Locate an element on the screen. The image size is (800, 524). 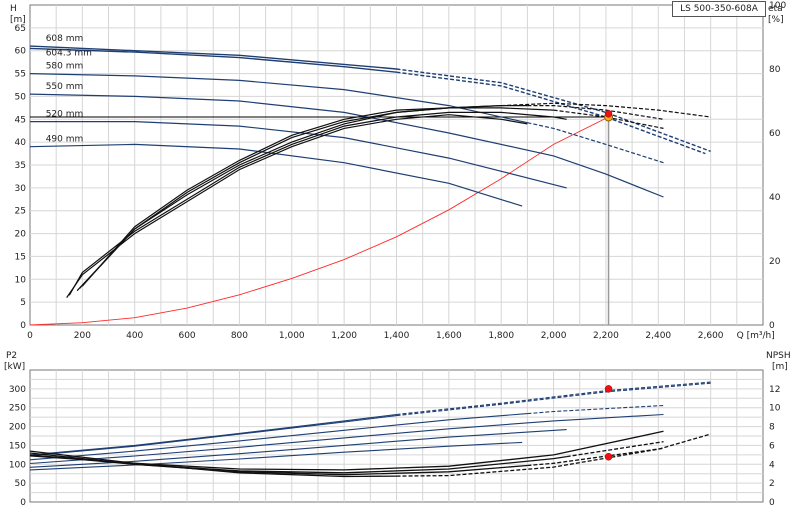
x-tick-label: 1,200 is located at coordinates (344, 336).